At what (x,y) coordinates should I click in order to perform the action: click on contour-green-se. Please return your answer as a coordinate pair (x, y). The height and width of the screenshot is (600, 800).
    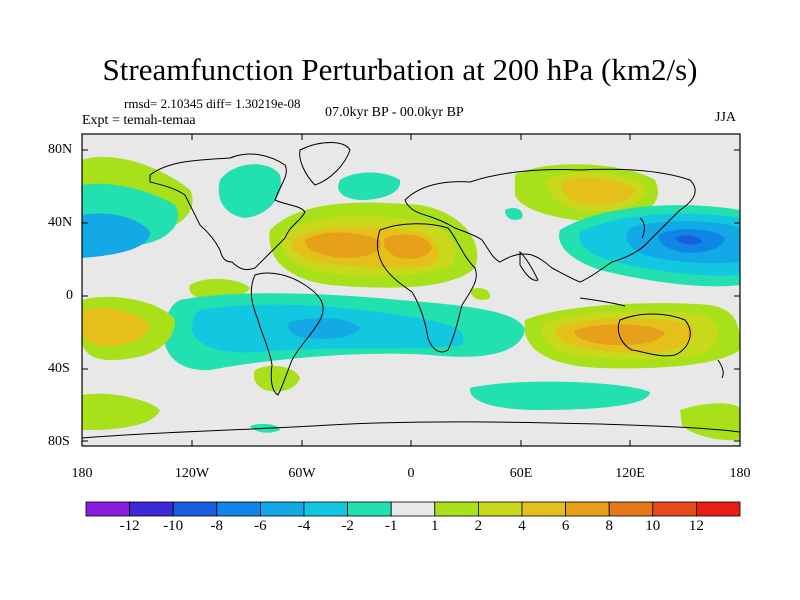
    Looking at the image, I should click on (710, 422).